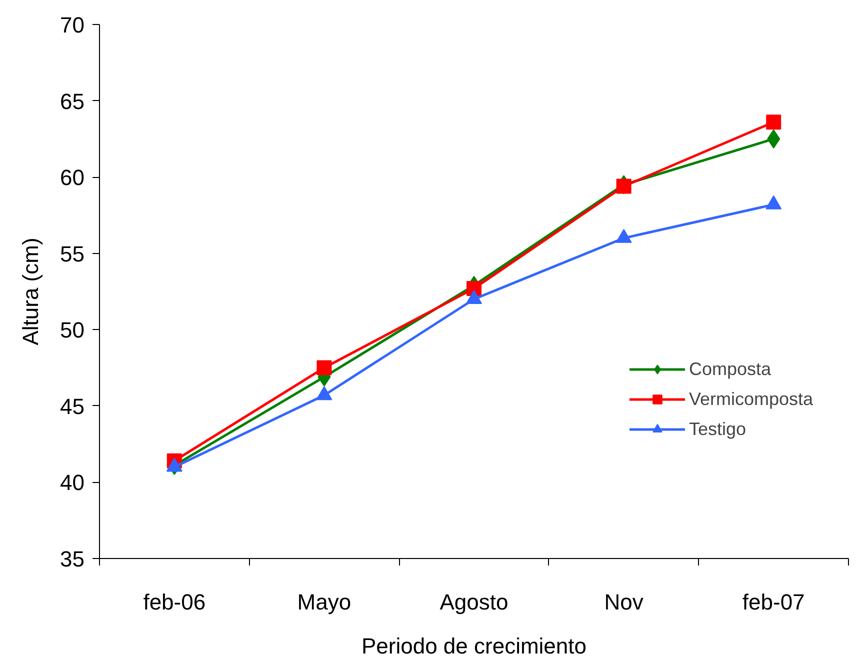 The width and height of the screenshot is (858, 661). Describe the element at coordinates (72, 253) in the screenshot. I see `y-tick-label: 55` at that location.